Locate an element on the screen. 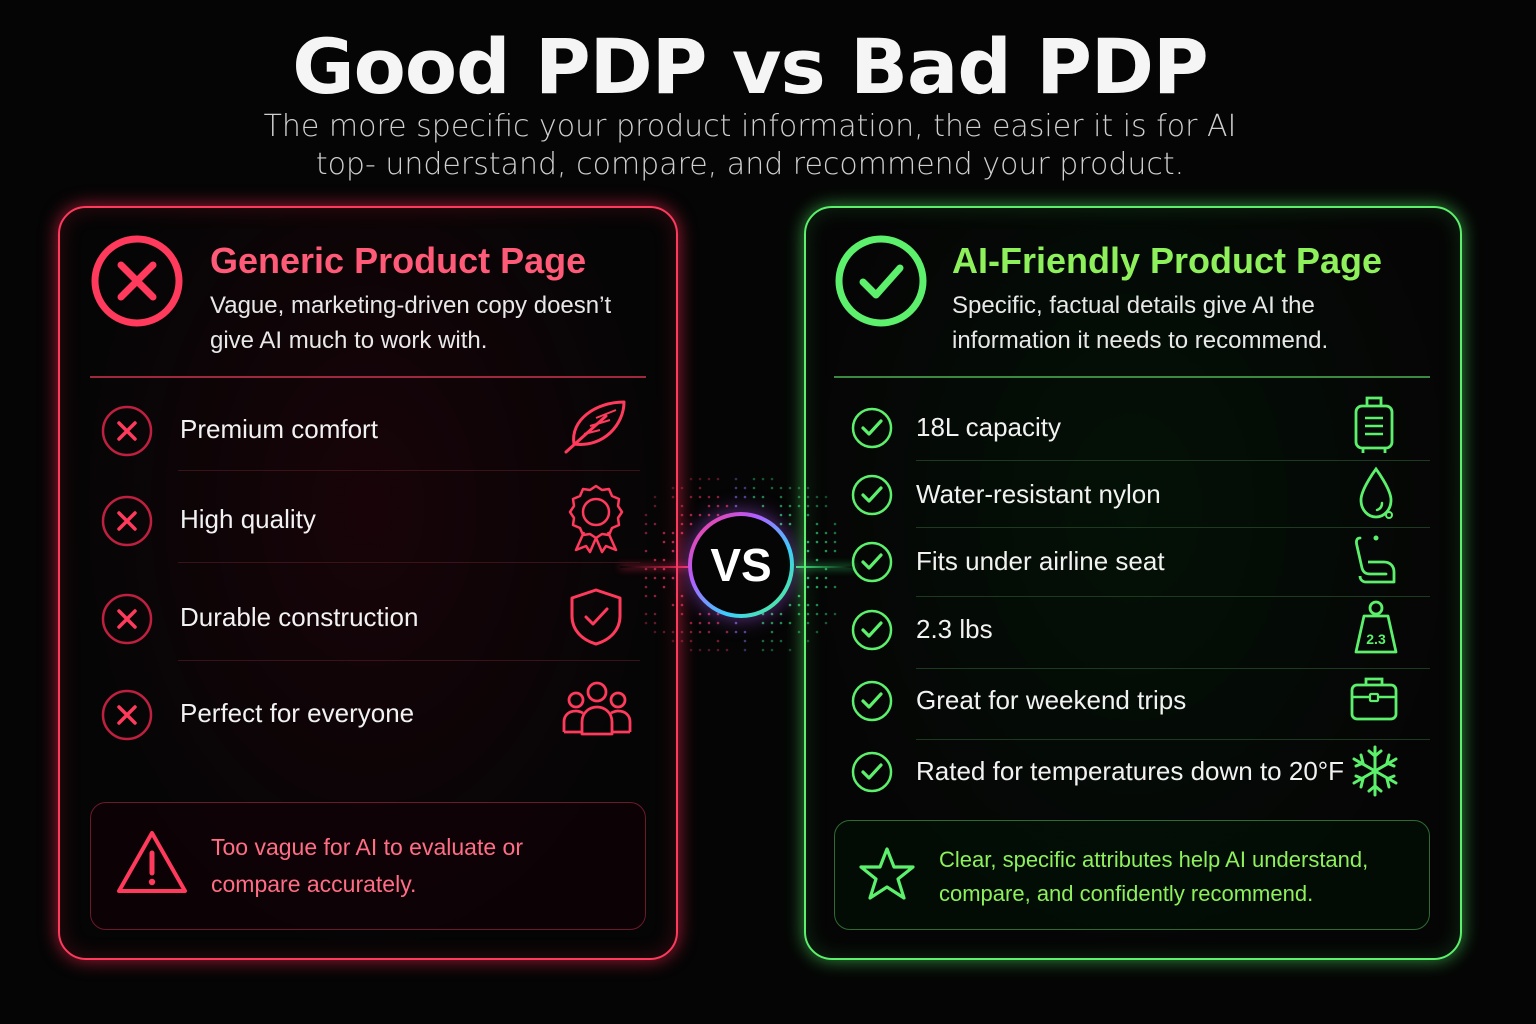 The height and width of the screenshot is (1024, 1536). briefcase-icon is located at coordinates (1374, 699).